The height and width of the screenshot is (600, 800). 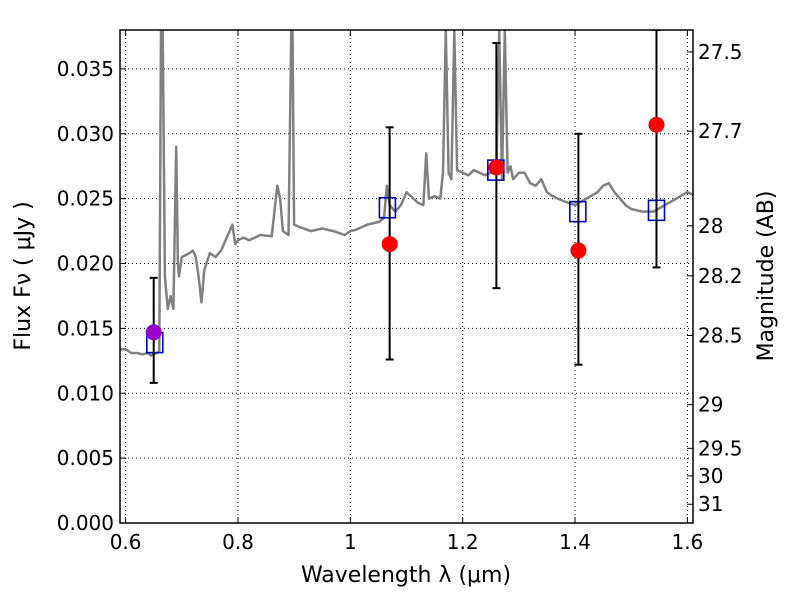 I want to click on x-axis-title: Wavelength λ (μm), so click(x=406, y=575).